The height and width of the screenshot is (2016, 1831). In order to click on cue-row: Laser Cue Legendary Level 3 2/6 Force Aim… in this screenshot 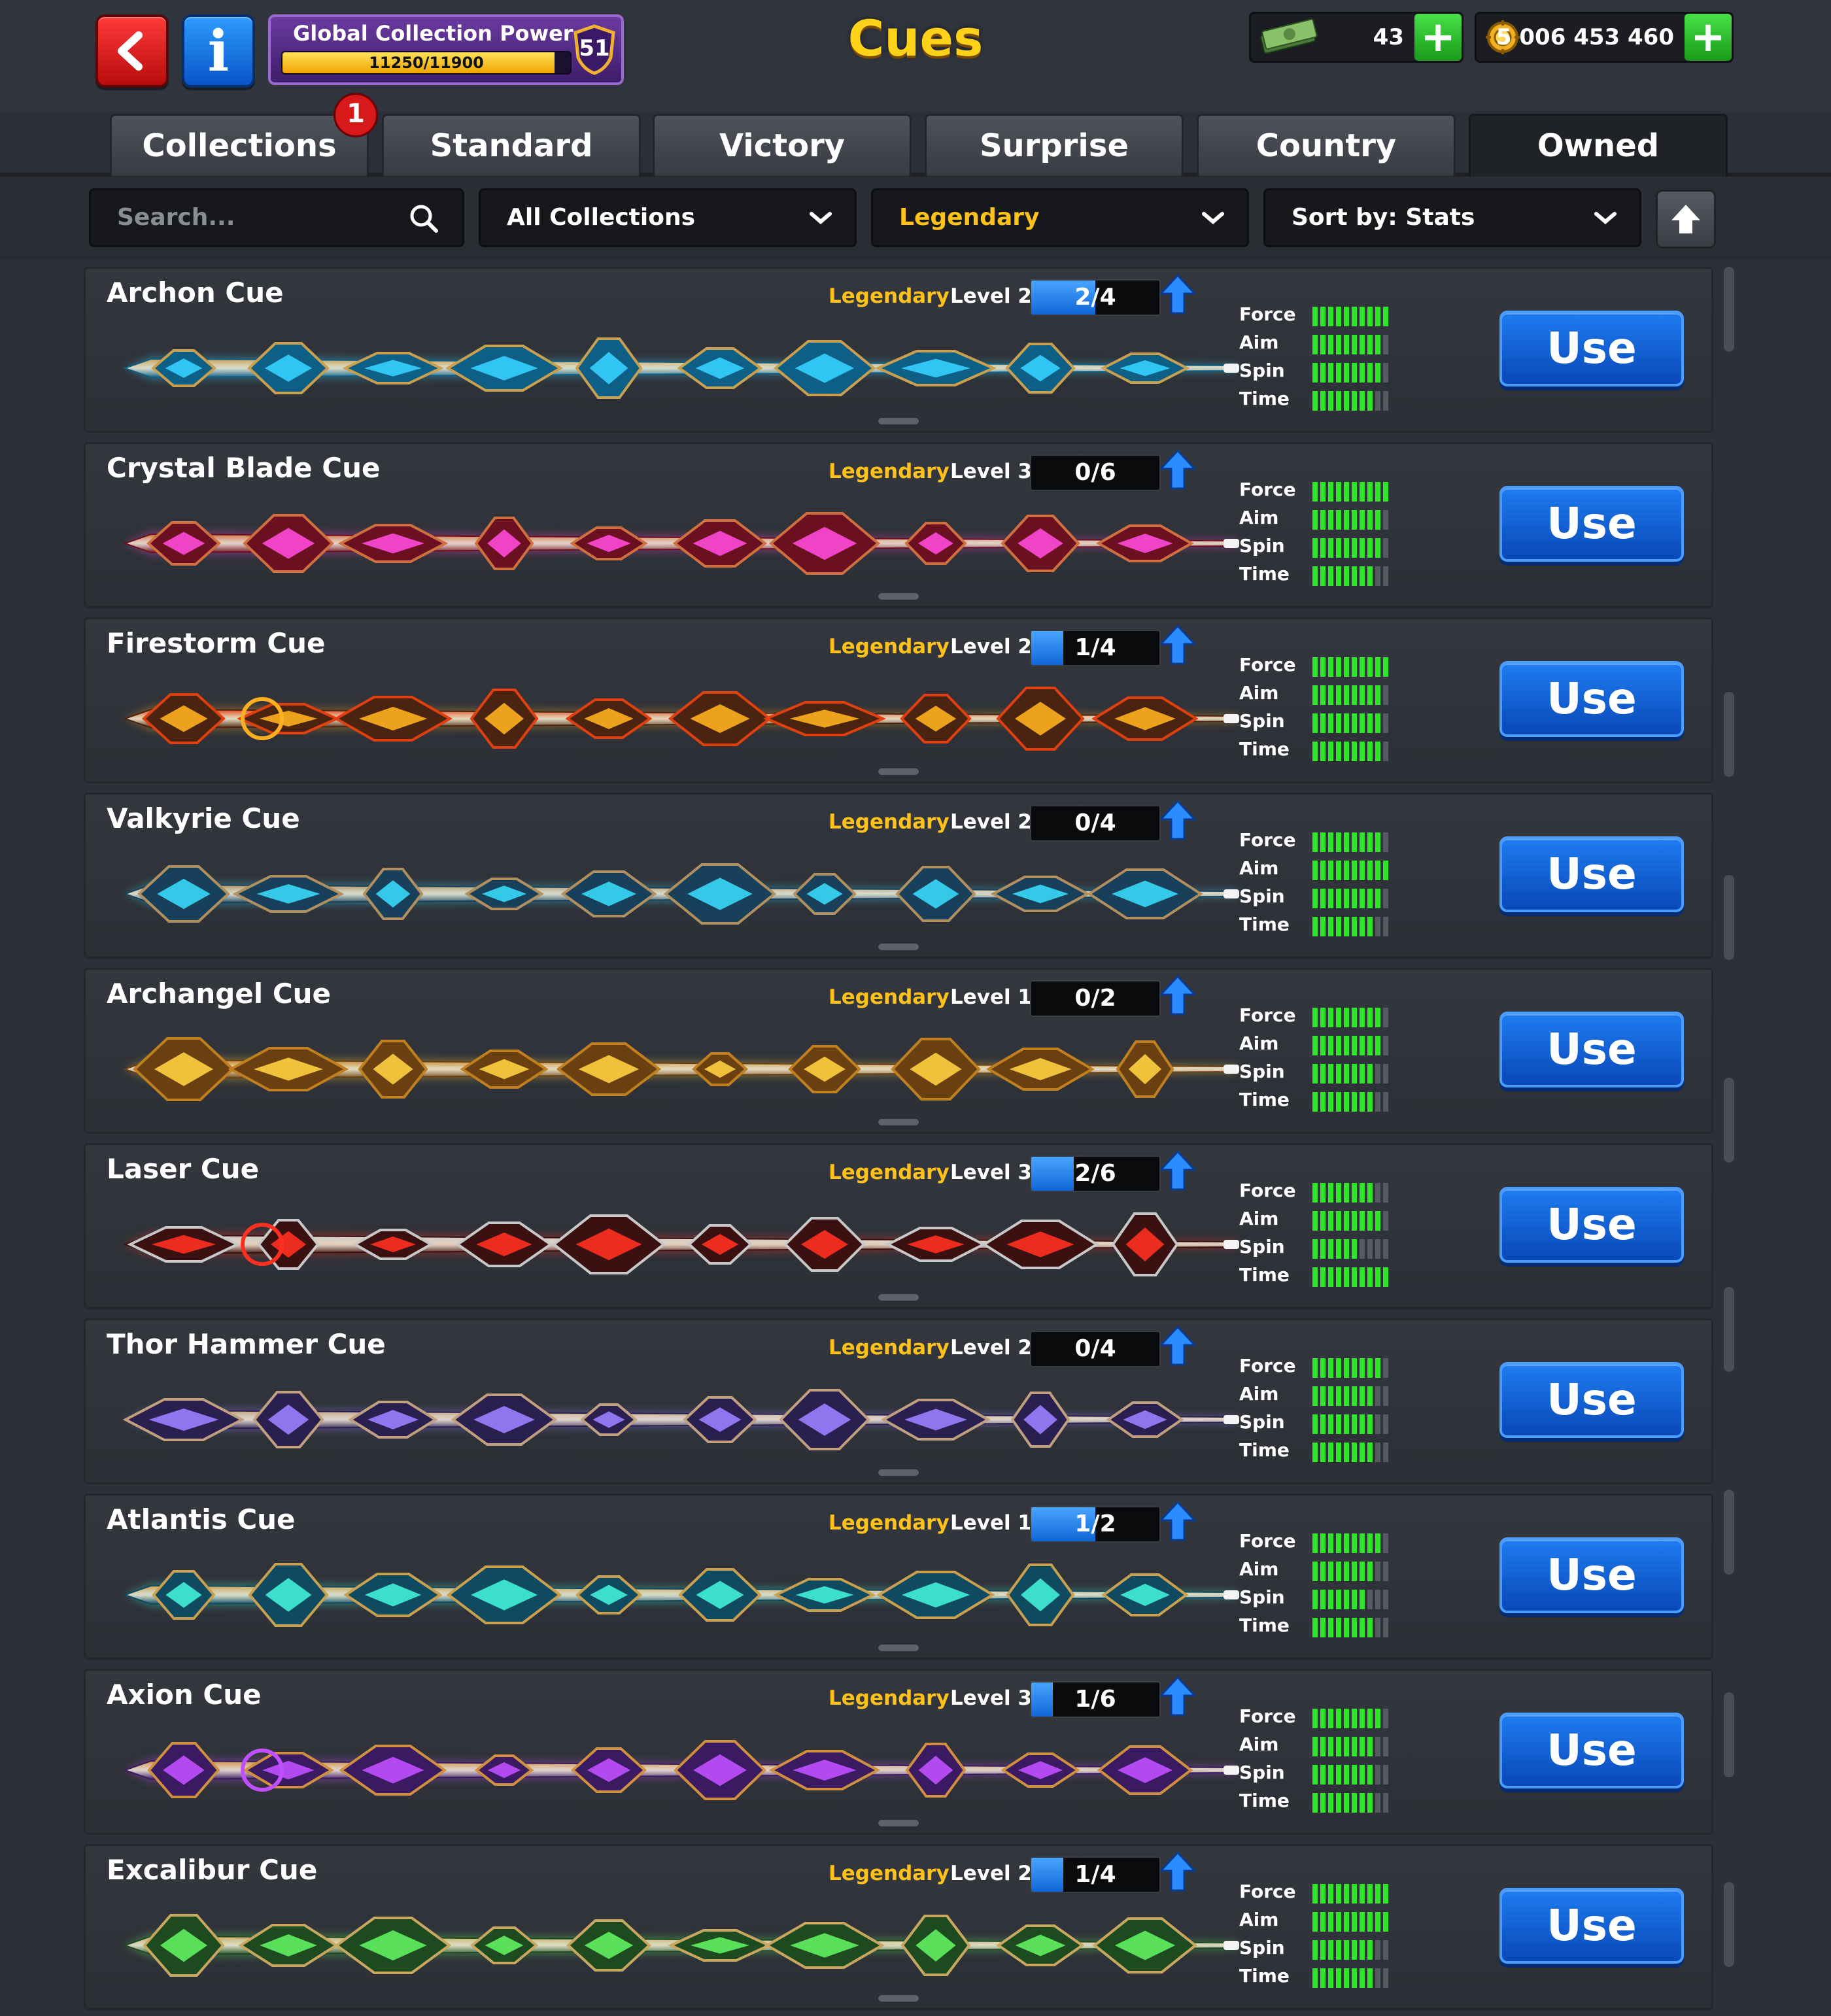, I will do `click(898, 1226)`.